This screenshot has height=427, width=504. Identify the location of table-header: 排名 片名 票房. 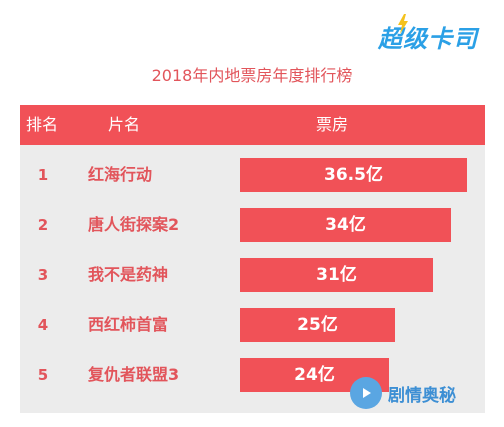
(252, 125).